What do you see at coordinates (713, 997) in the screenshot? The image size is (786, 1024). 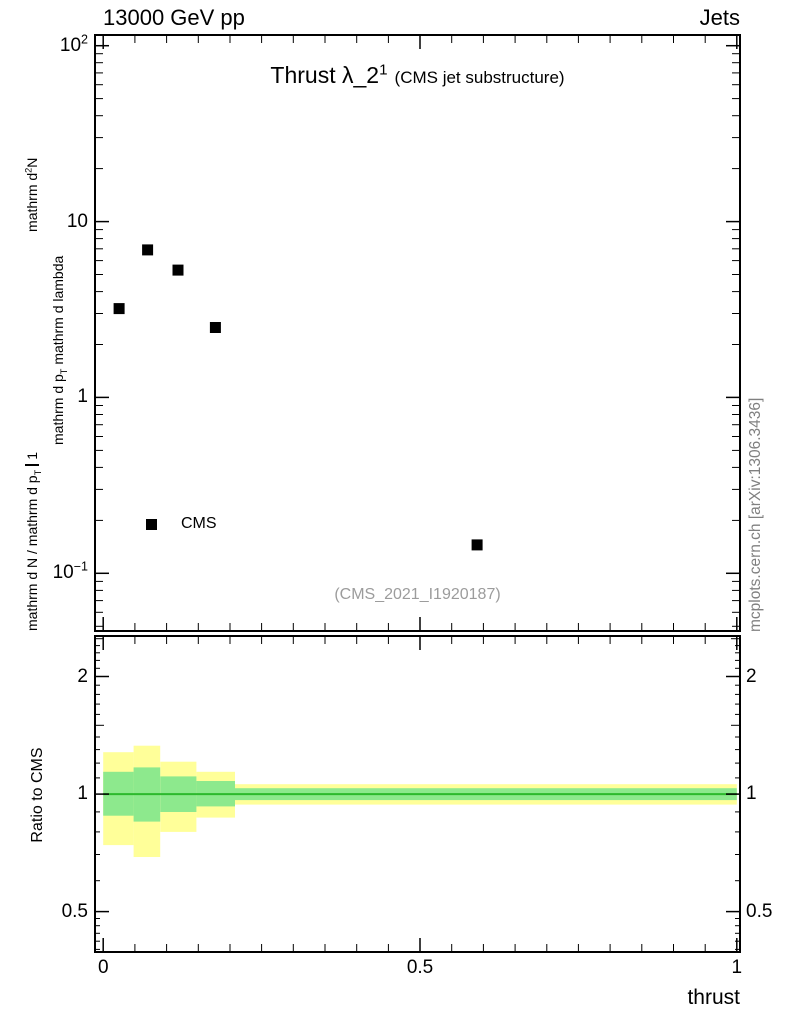 I see `x-axis-title: thrust` at bounding box center [713, 997].